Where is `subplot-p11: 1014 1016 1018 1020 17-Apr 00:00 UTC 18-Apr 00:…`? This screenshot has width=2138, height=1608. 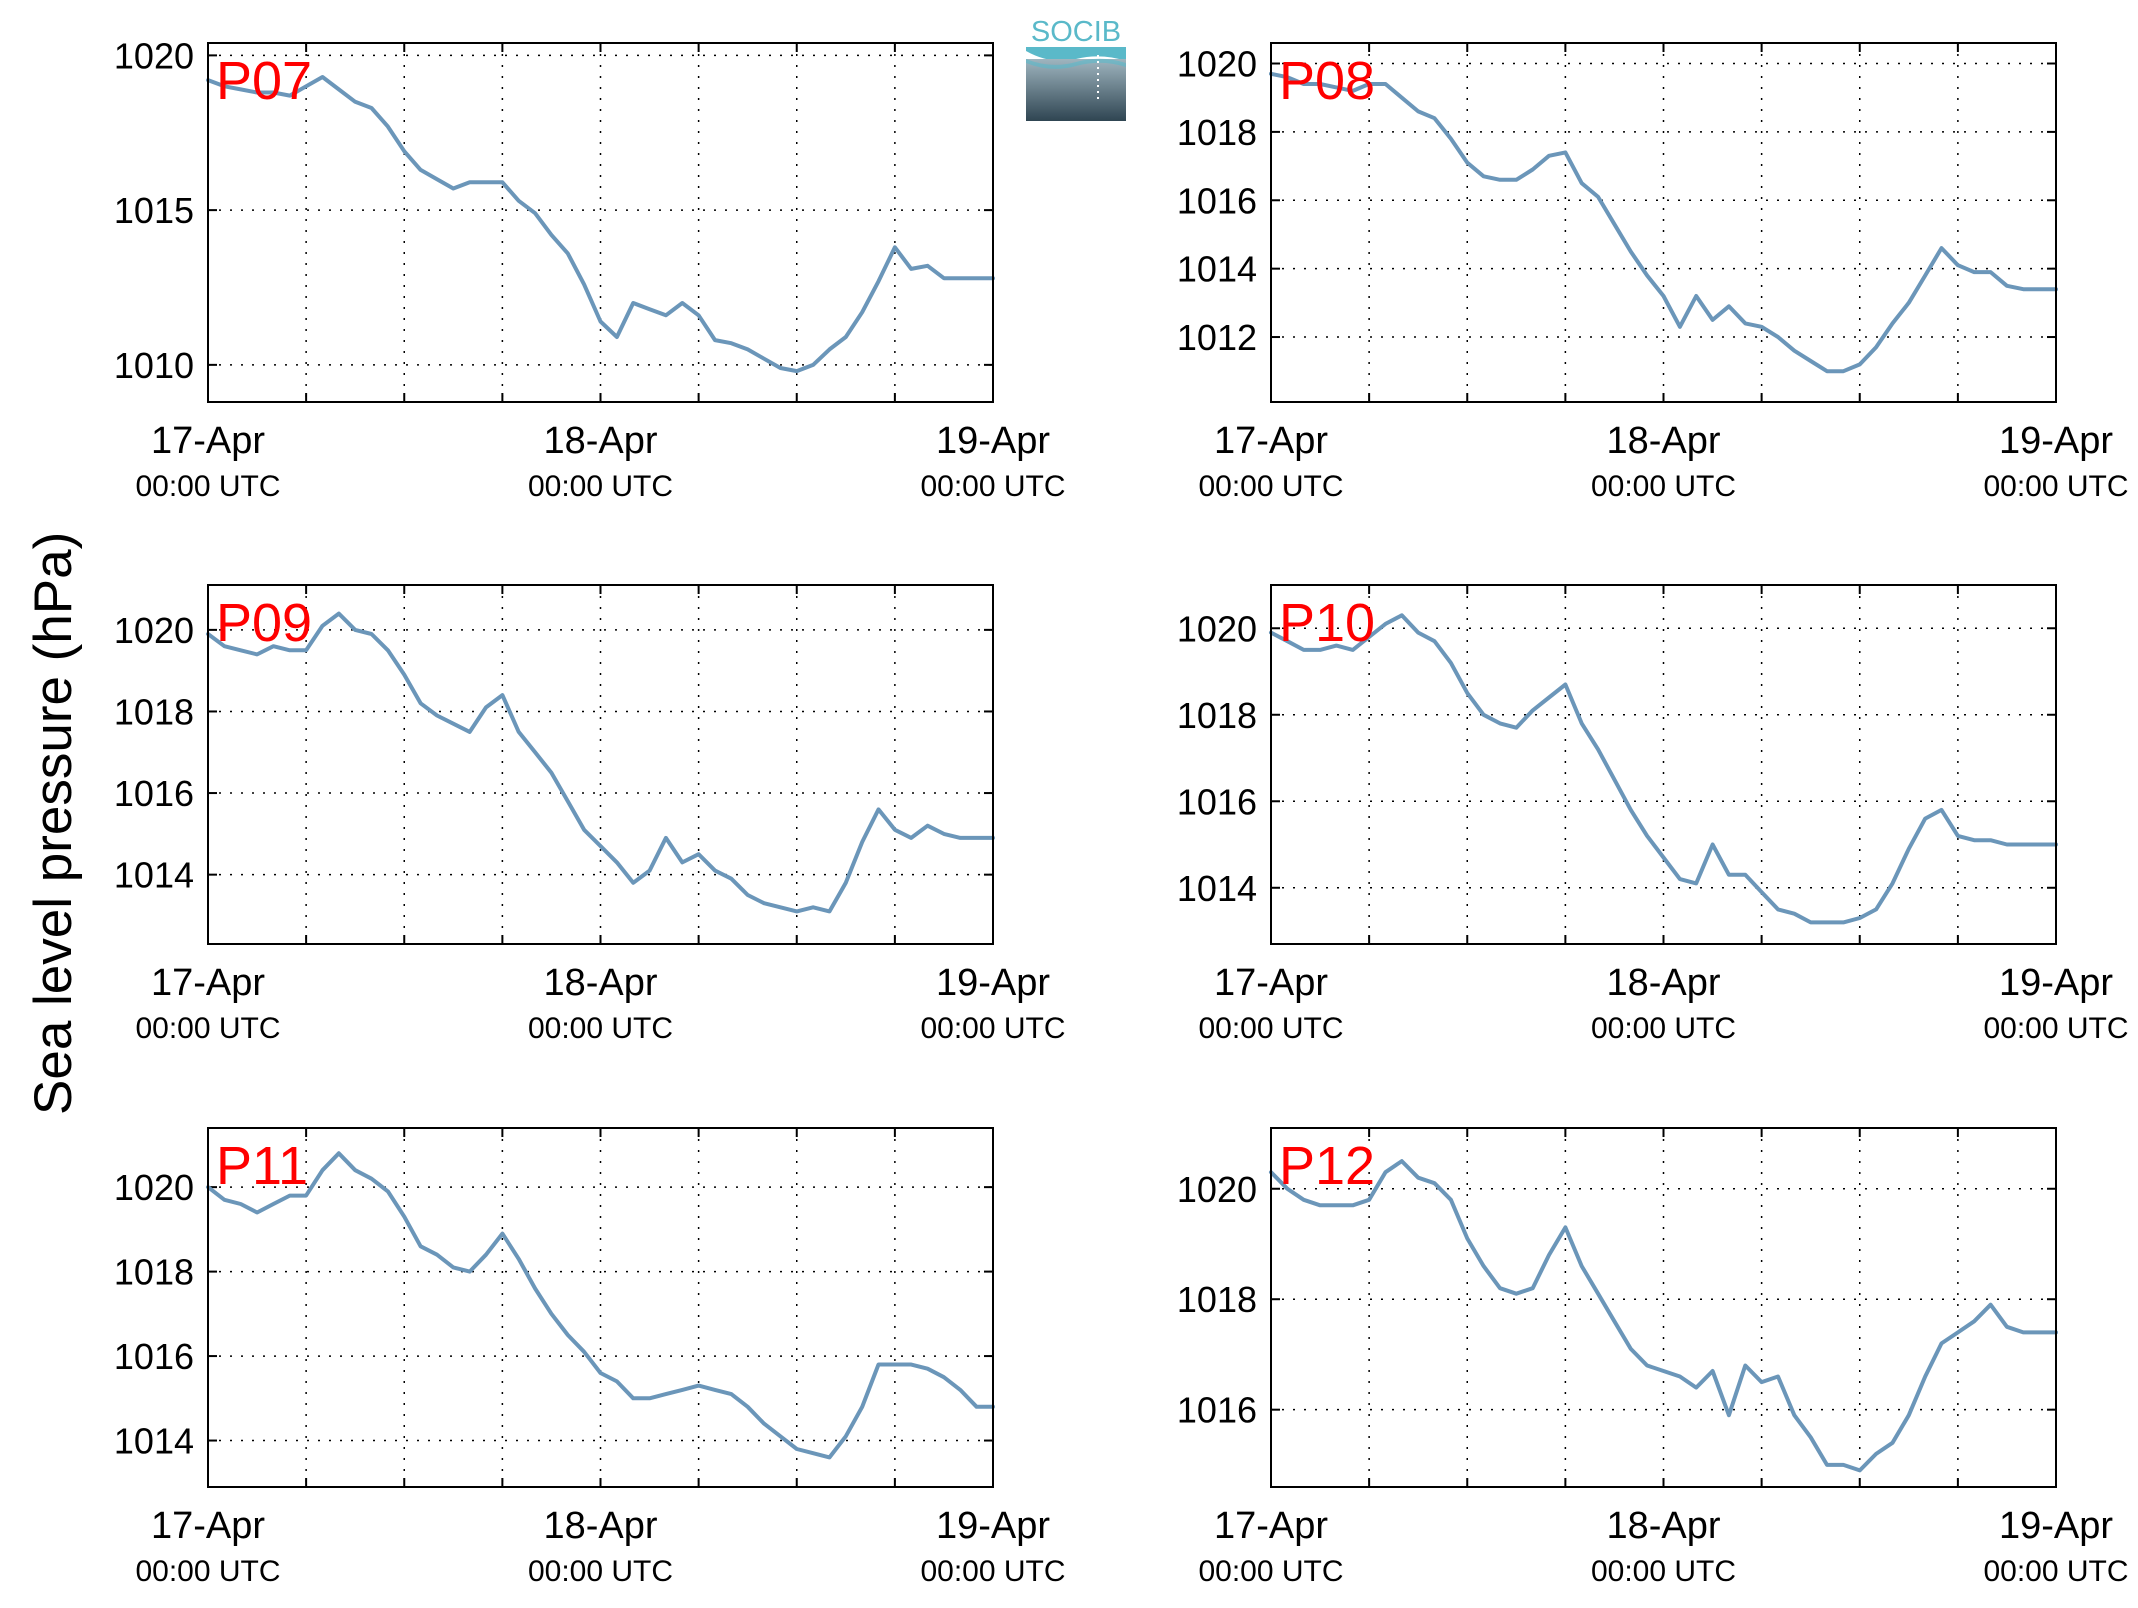
subplot-p11: 1014 1016 1018 1020 17-Apr 00:00 UTC 18-Apr 00:… is located at coordinates (590, 1357).